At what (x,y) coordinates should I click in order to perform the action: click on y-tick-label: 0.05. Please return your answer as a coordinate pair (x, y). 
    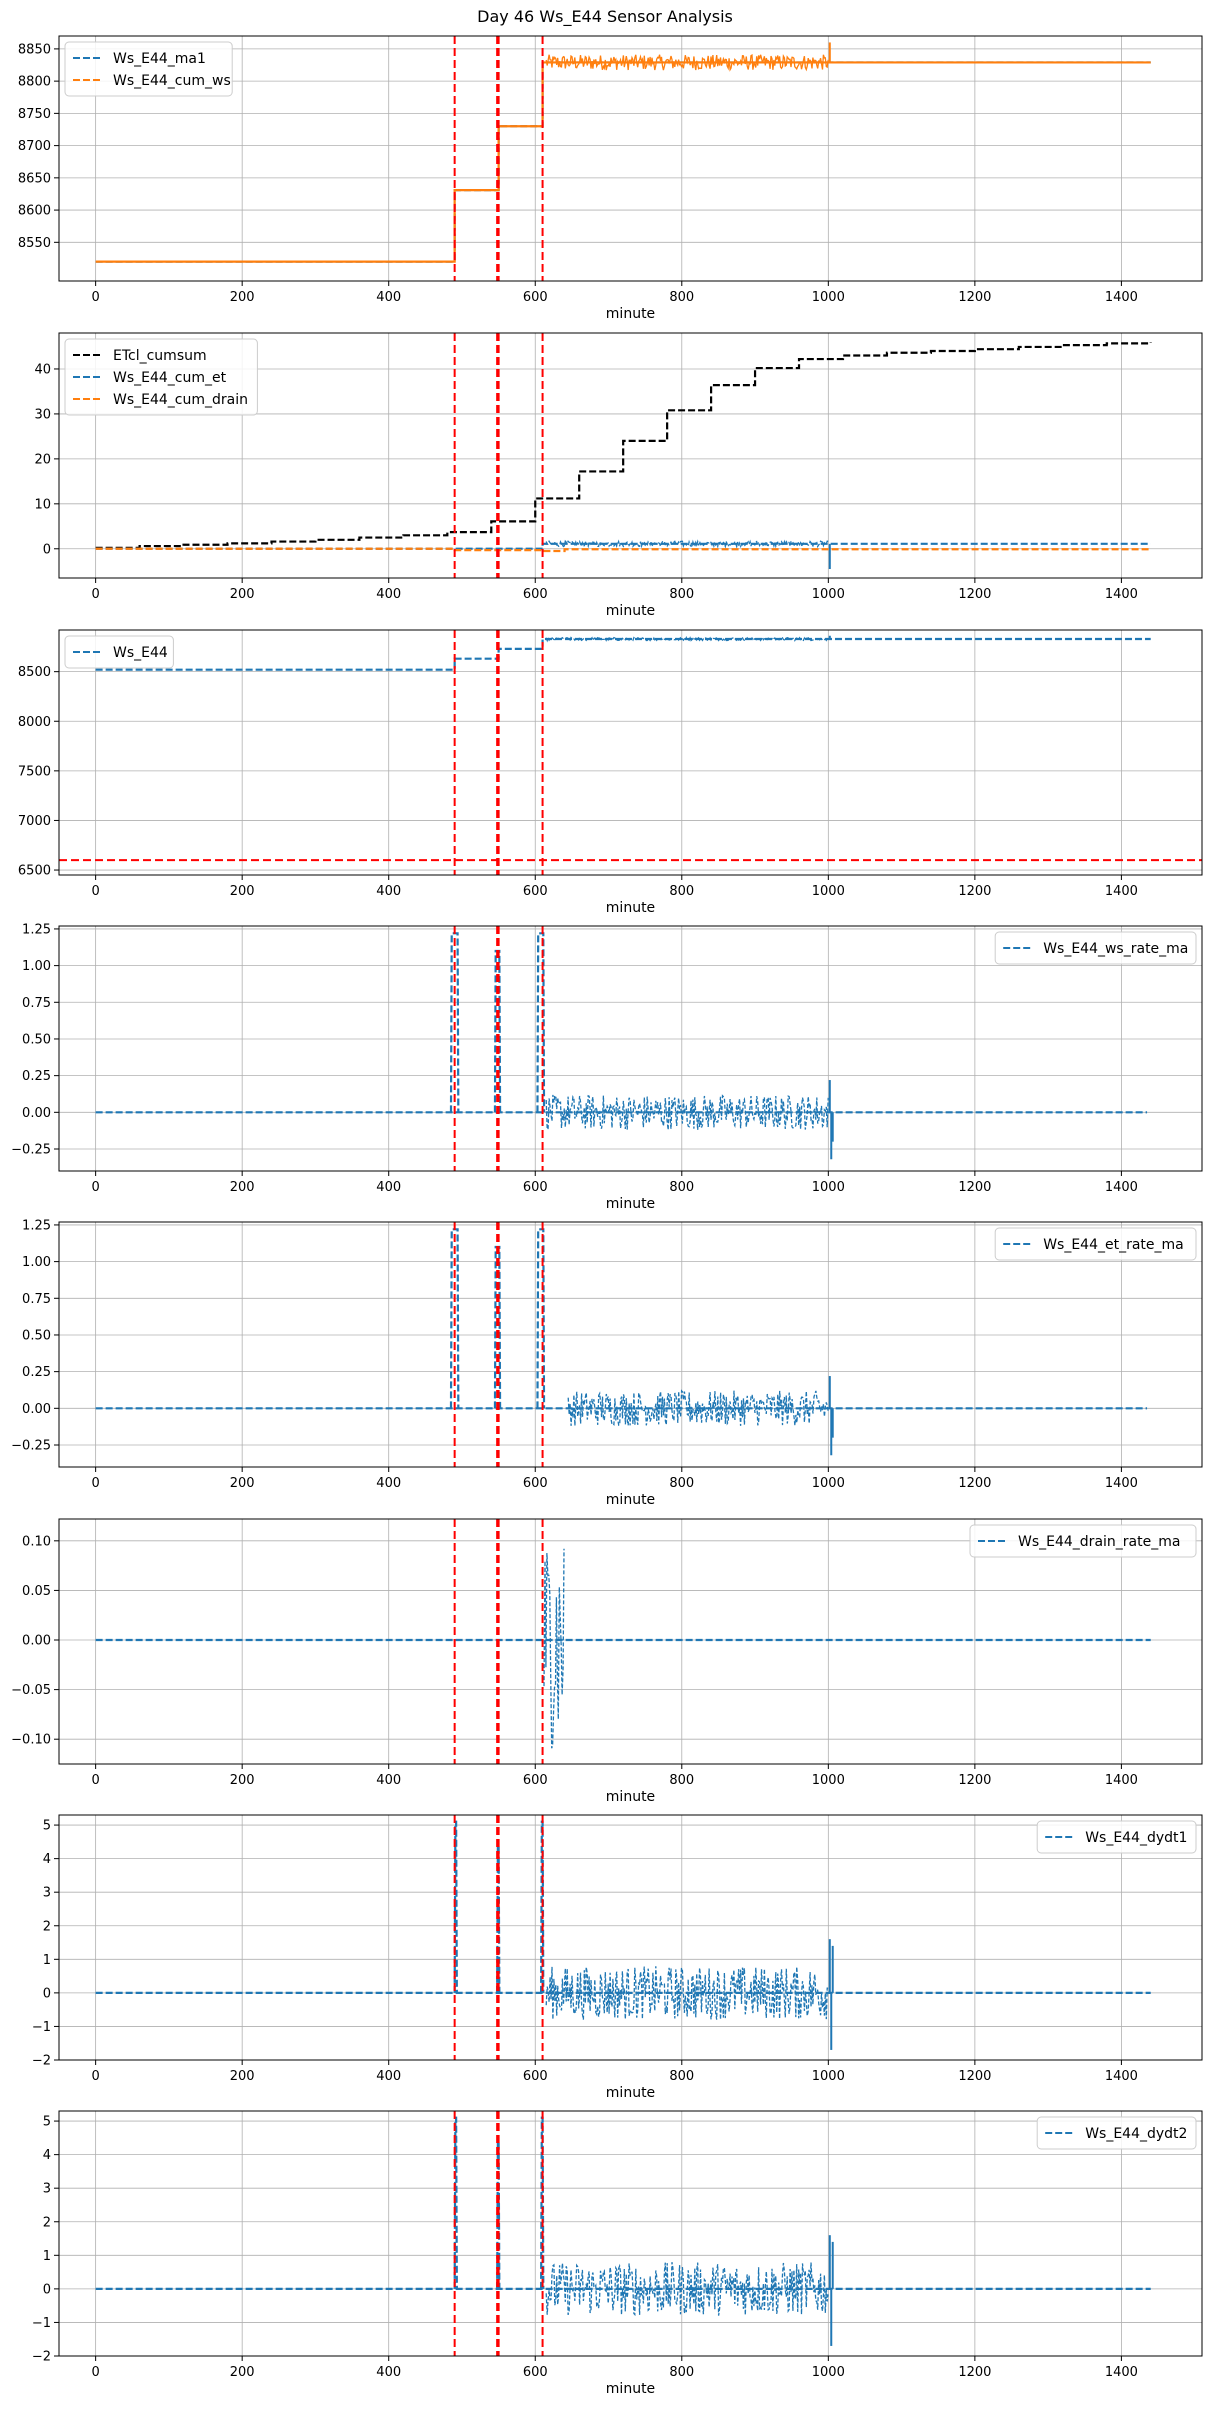
    Looking at the image, I should click on (36, 1591).